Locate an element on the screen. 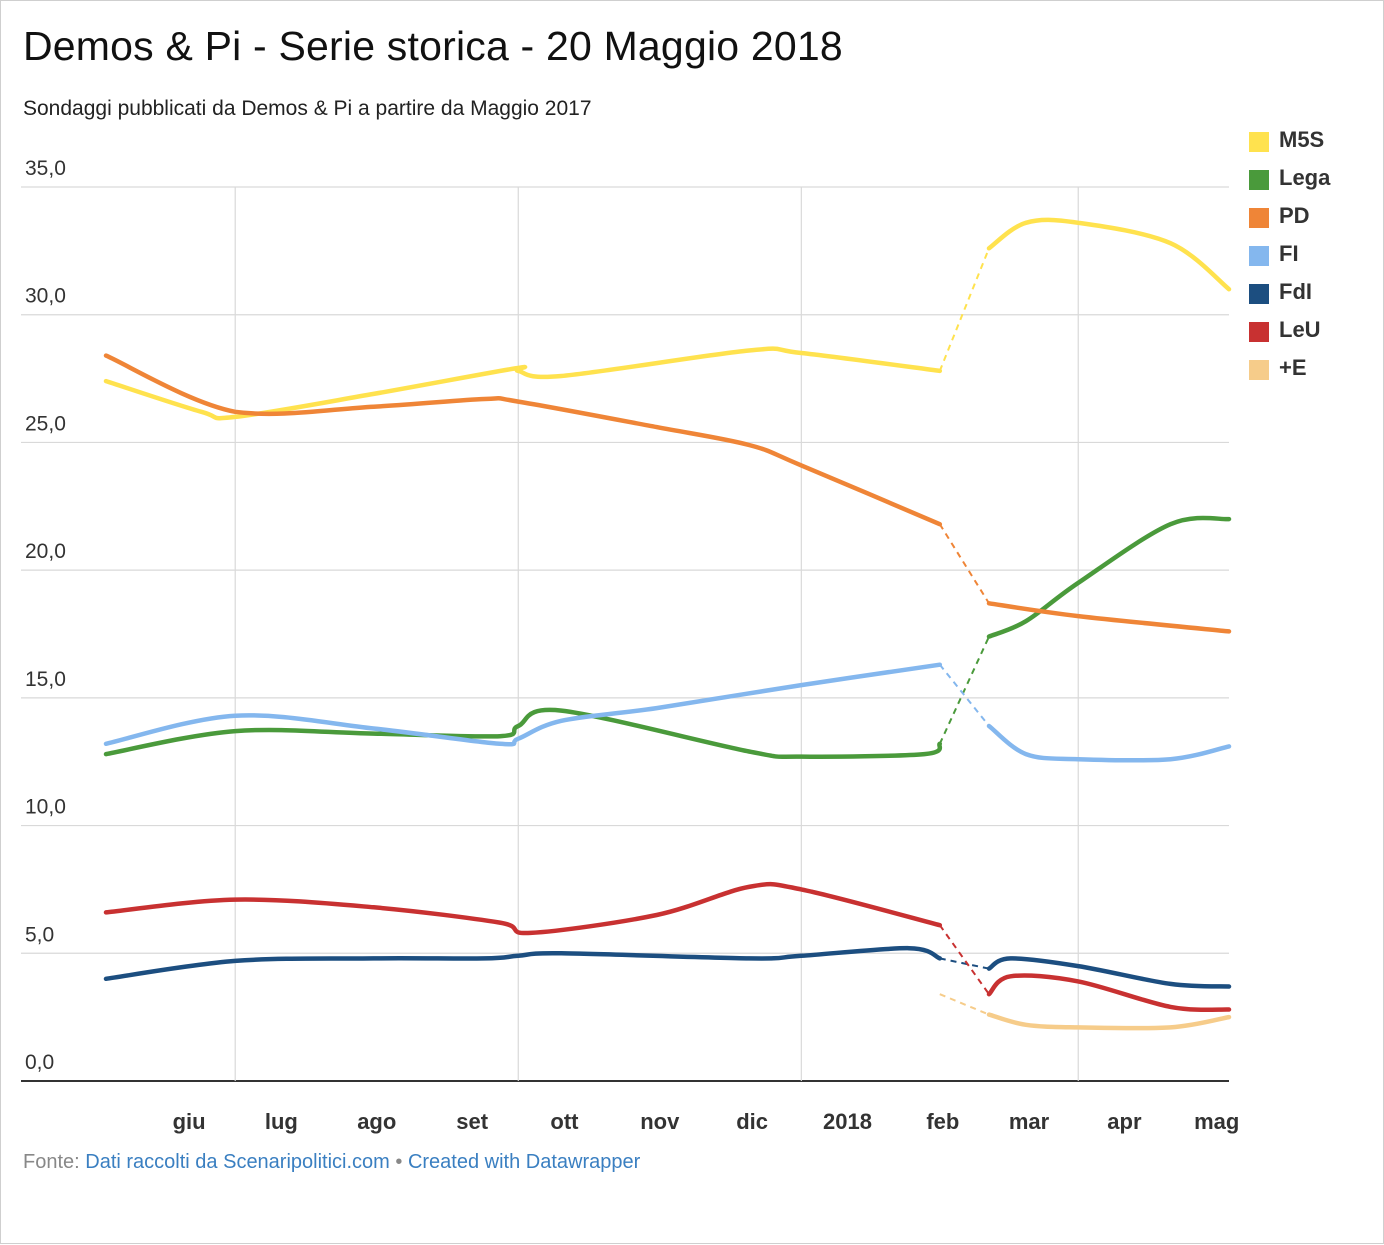 Image resolution: width=1384 pixels, height=1245 pixels. series-line-lega-post is located at coordinates (1109, 577).